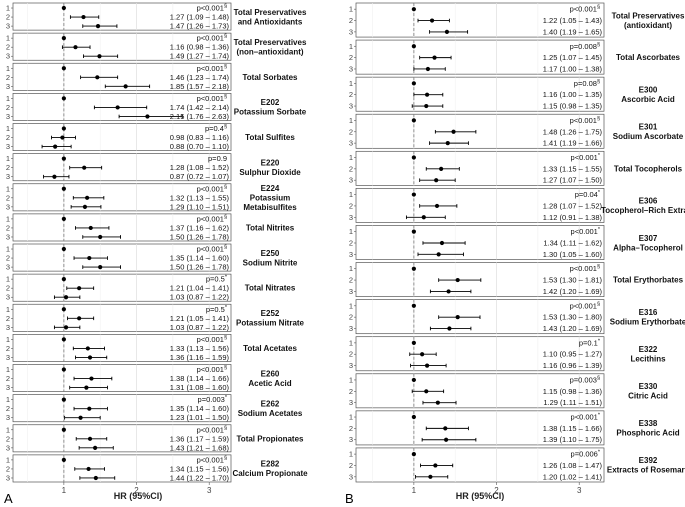  What do you see at coordinates (270, 198) in the screenshot?
I see `group-name-label: E224 Potassium Metabisulfites` at bounding box center [270, 198].